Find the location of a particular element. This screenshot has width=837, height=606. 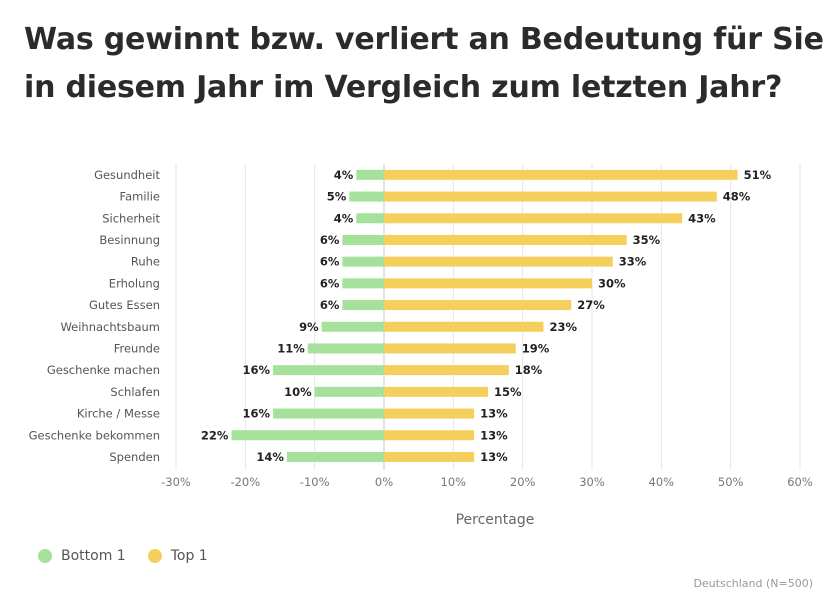

data-label-bottom: 10% is located at coordinates (298, 392).